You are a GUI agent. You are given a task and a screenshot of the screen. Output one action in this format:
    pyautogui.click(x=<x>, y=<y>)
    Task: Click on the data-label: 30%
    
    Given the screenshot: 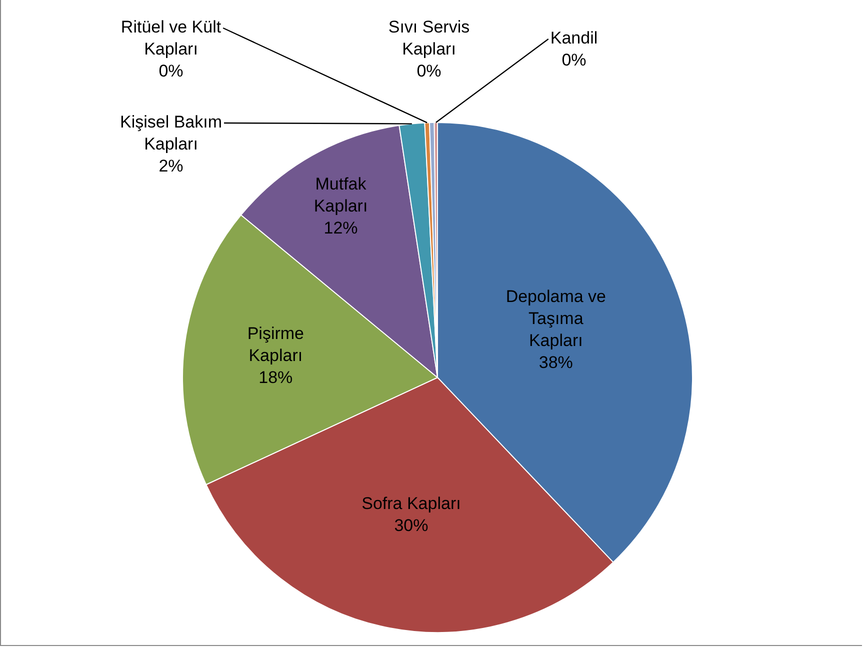 What is the action you would take?
    pyautogui.click(x=411, y=525)
    